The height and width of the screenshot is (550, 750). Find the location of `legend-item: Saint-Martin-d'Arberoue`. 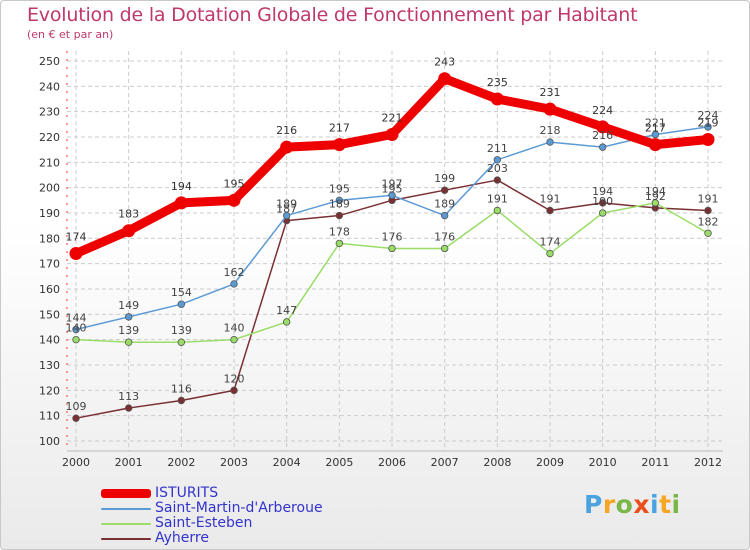

legend-item: Saint-Martin-d'Arberoue is located at coordinates (212, 508).